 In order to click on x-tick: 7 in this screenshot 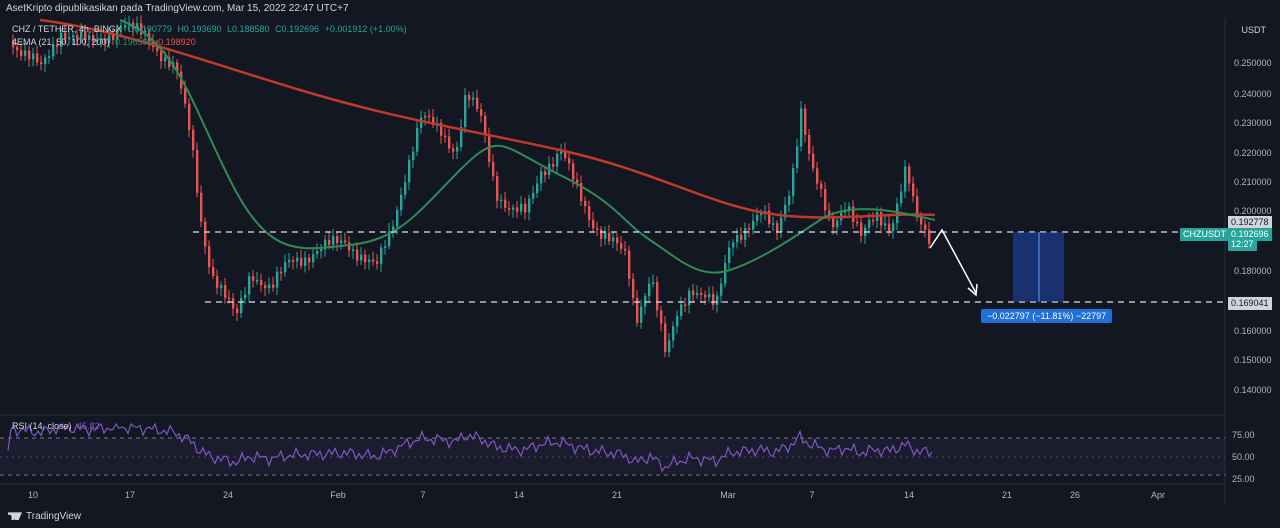, I will do `click(423, 495)`.